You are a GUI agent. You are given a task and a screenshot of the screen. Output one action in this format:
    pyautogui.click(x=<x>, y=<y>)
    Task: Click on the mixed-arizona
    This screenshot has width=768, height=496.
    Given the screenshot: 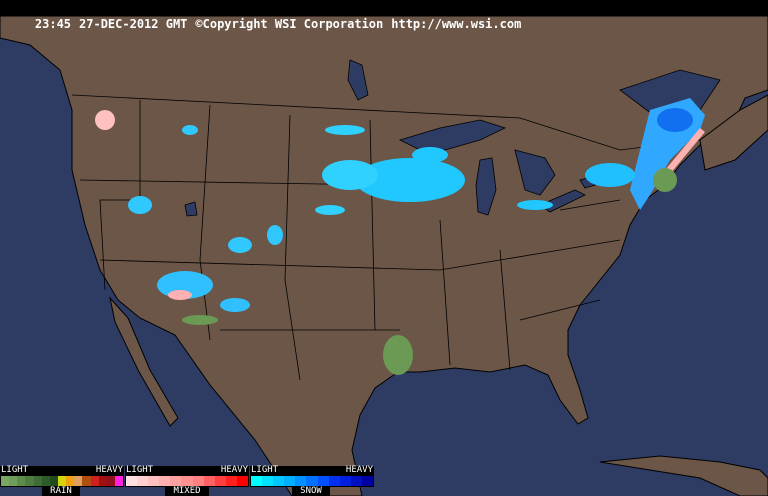 What is the action you would take?
    pyautogui.click(x=180, y=295)
    